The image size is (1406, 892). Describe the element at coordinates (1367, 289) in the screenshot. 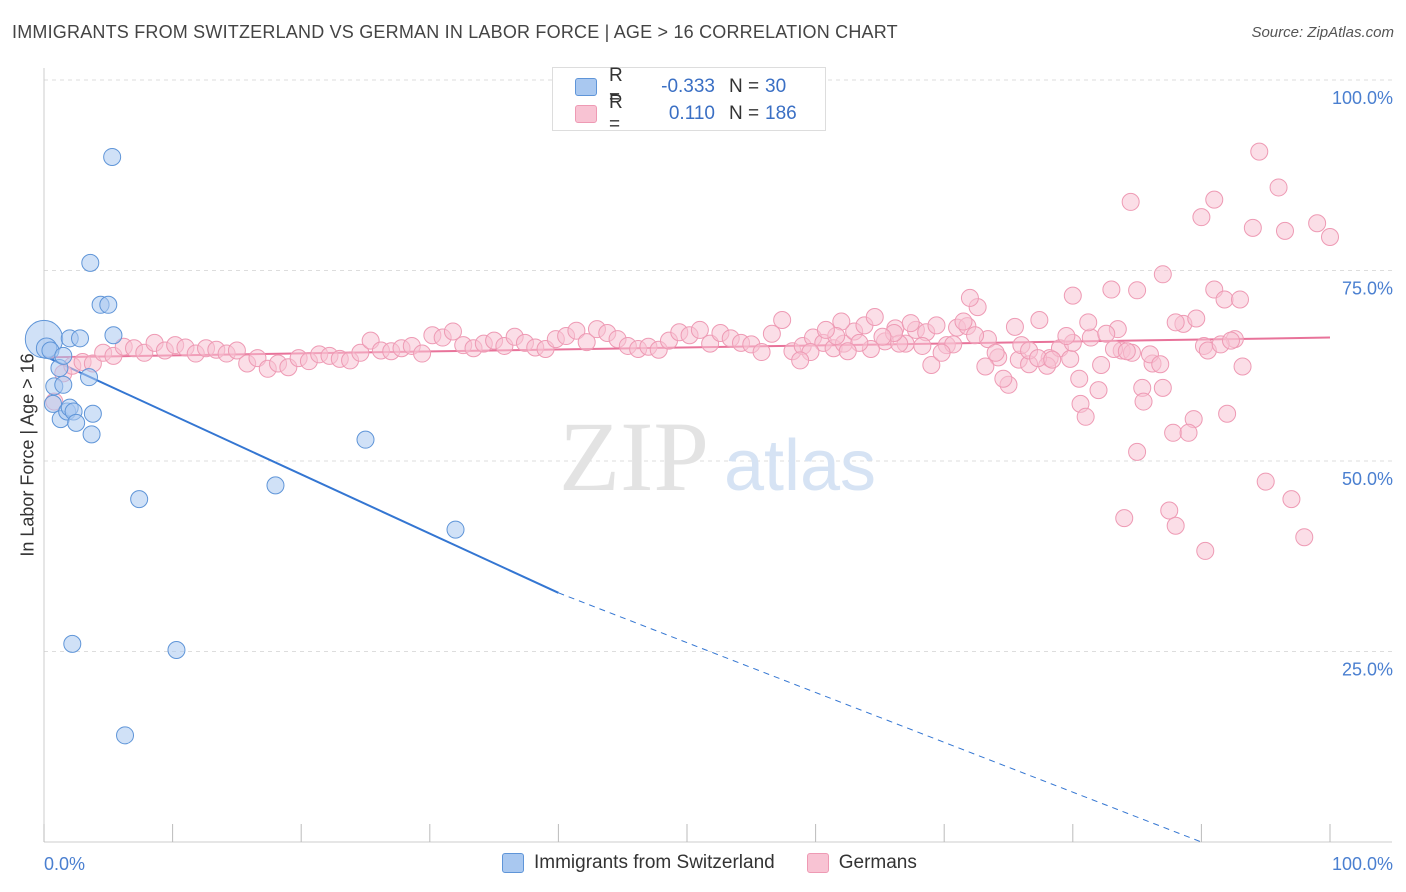

I see `y-tick-label-2: 75.0%` at that location.